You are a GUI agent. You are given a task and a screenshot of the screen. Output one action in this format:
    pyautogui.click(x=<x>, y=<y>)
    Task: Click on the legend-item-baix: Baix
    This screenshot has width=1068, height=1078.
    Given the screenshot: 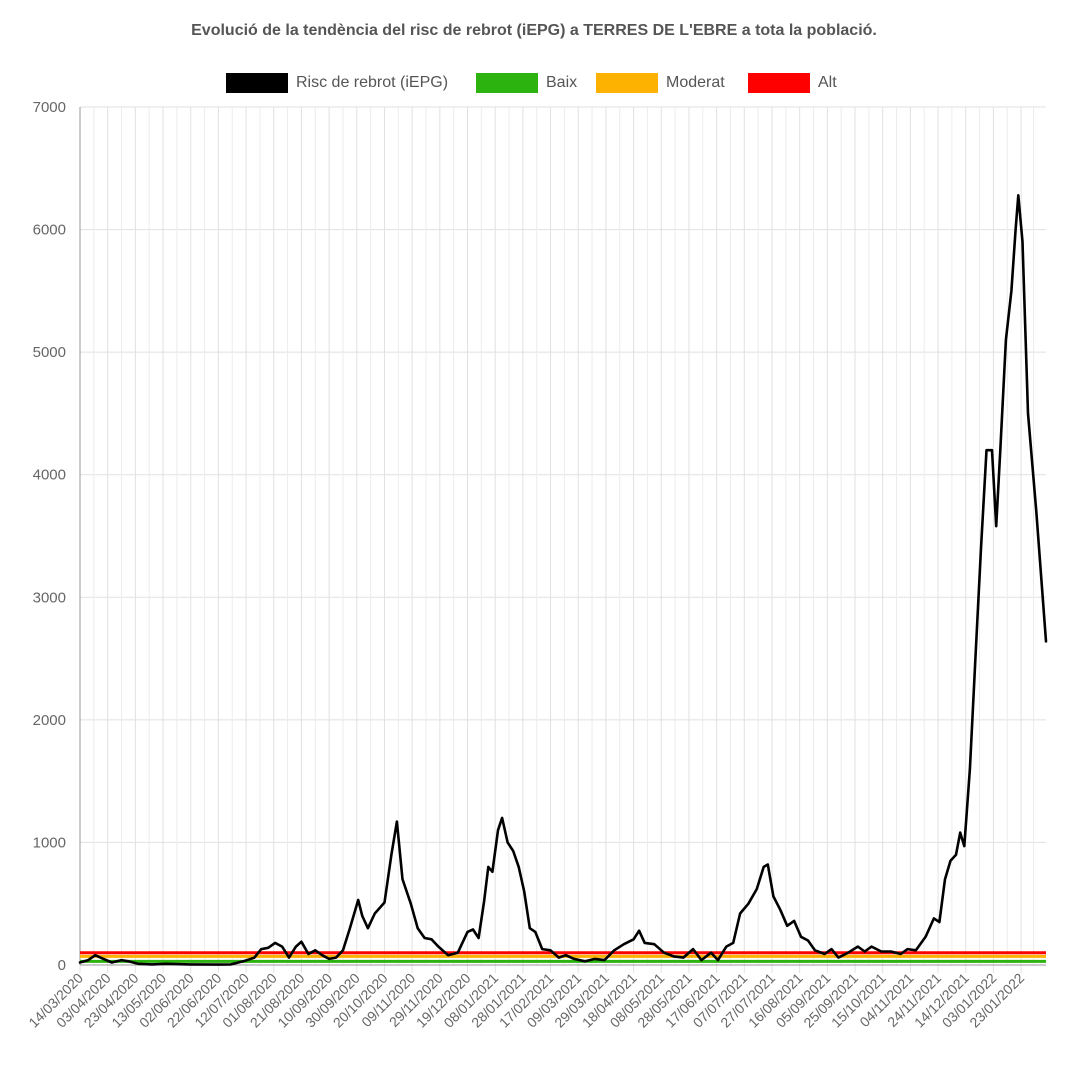 What is the action you would take?
    pyautogui.click(x=526, y=83)
    